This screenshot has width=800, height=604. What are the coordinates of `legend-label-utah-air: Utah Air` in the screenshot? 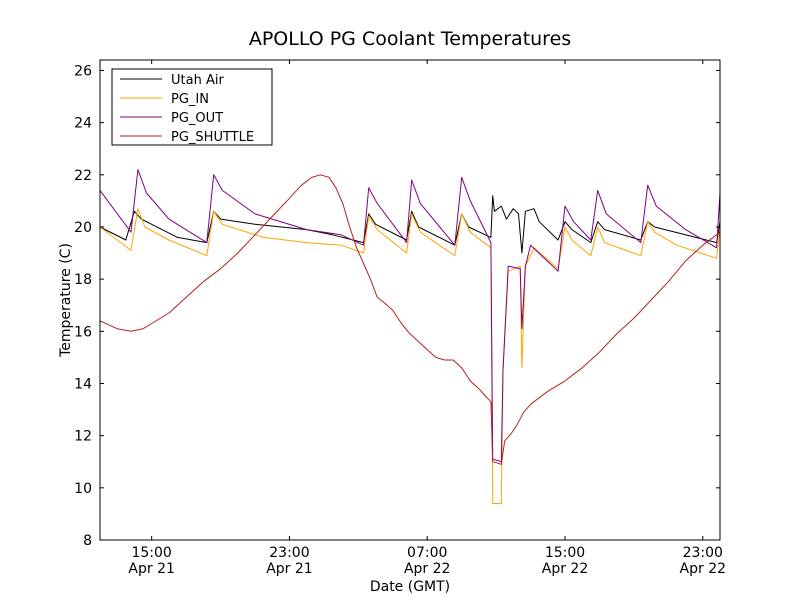 It's located at (197, 80).